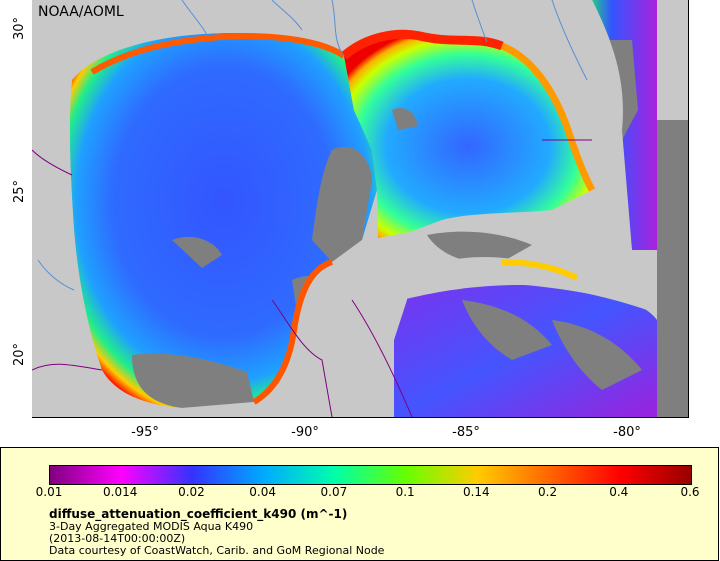 This screenshot has width=720, height=561. I want to click on legend-product-line: 3-Day Aggregated MODIS Aqua K490, so click(151, 526).